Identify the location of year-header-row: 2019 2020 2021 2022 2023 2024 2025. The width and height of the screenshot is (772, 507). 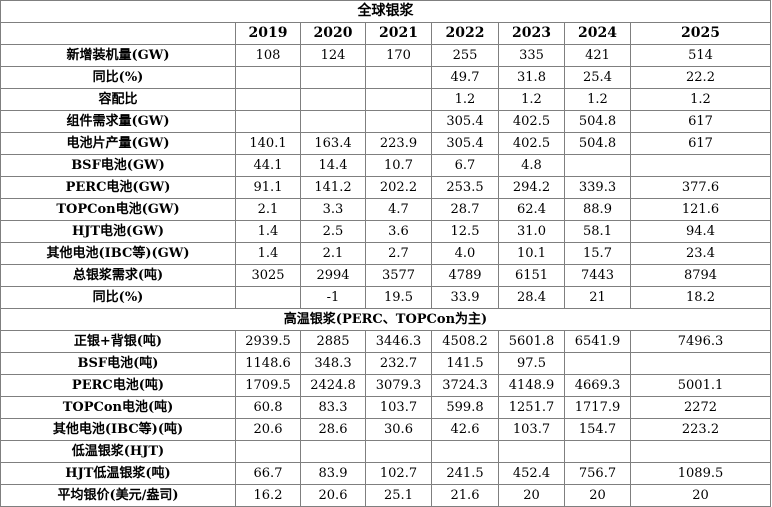
(385, 33).